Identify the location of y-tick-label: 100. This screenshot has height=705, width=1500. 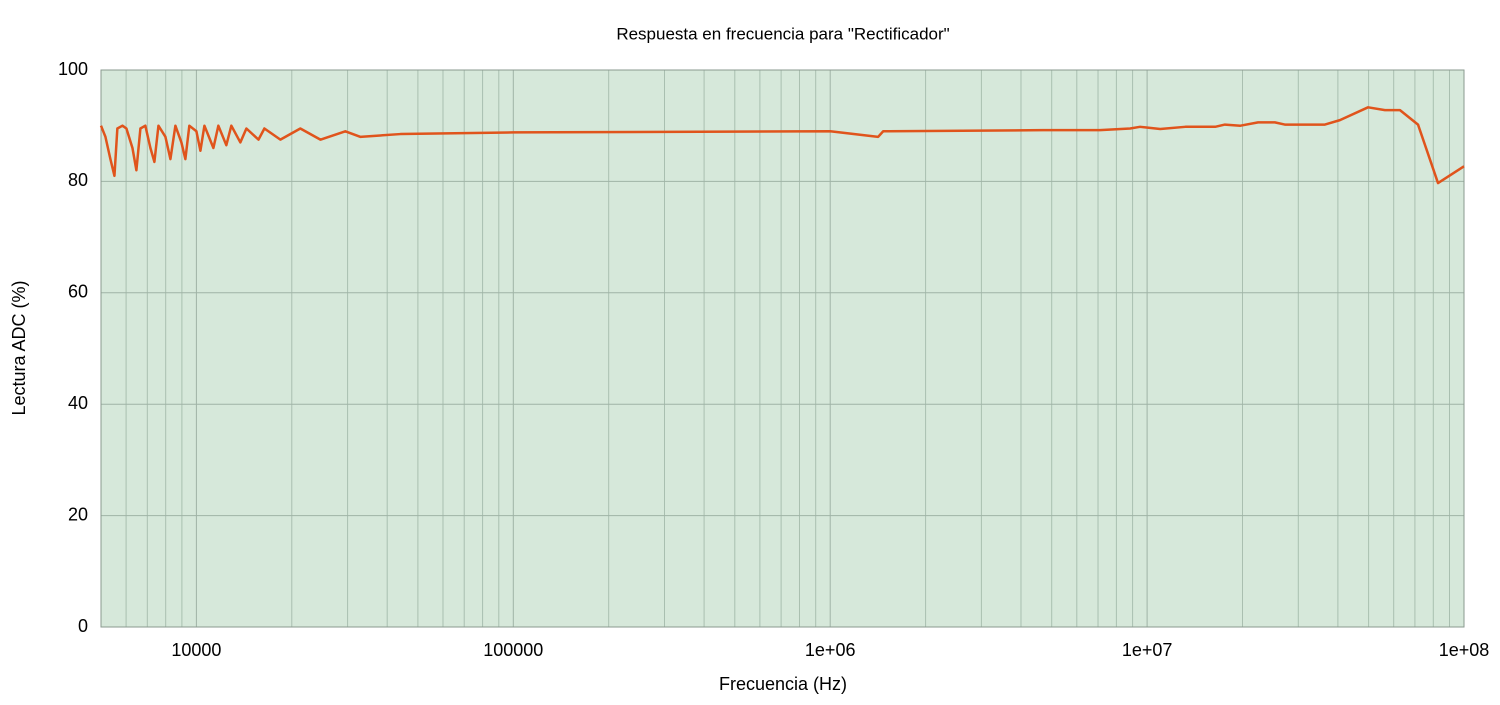
(73, 69).